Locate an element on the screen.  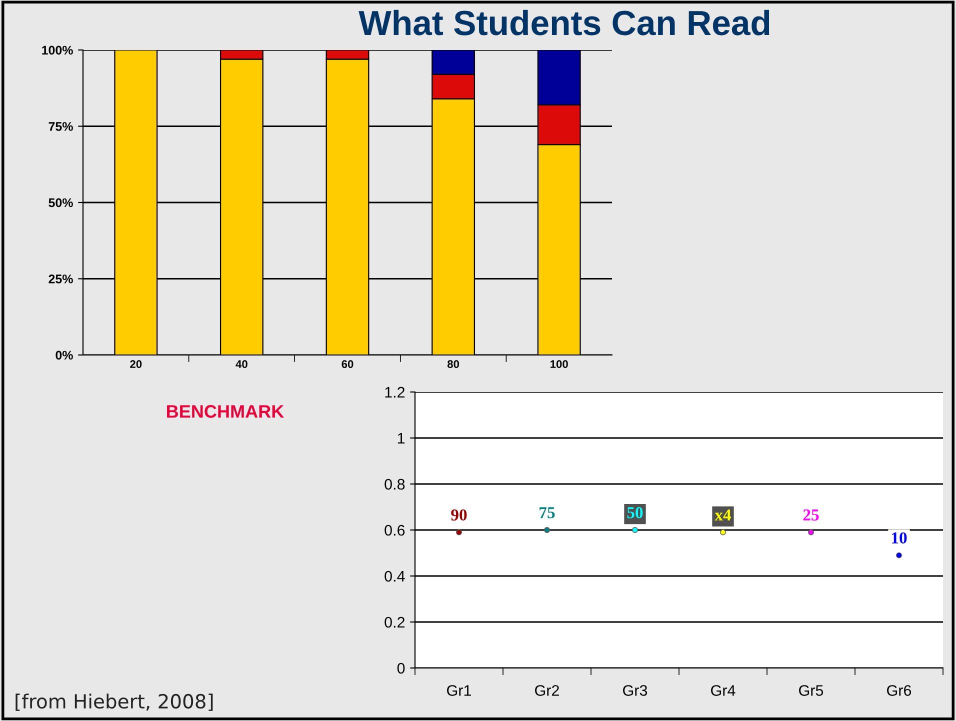
x-tick-label: Gr1 is located at coordinates (459, 690).